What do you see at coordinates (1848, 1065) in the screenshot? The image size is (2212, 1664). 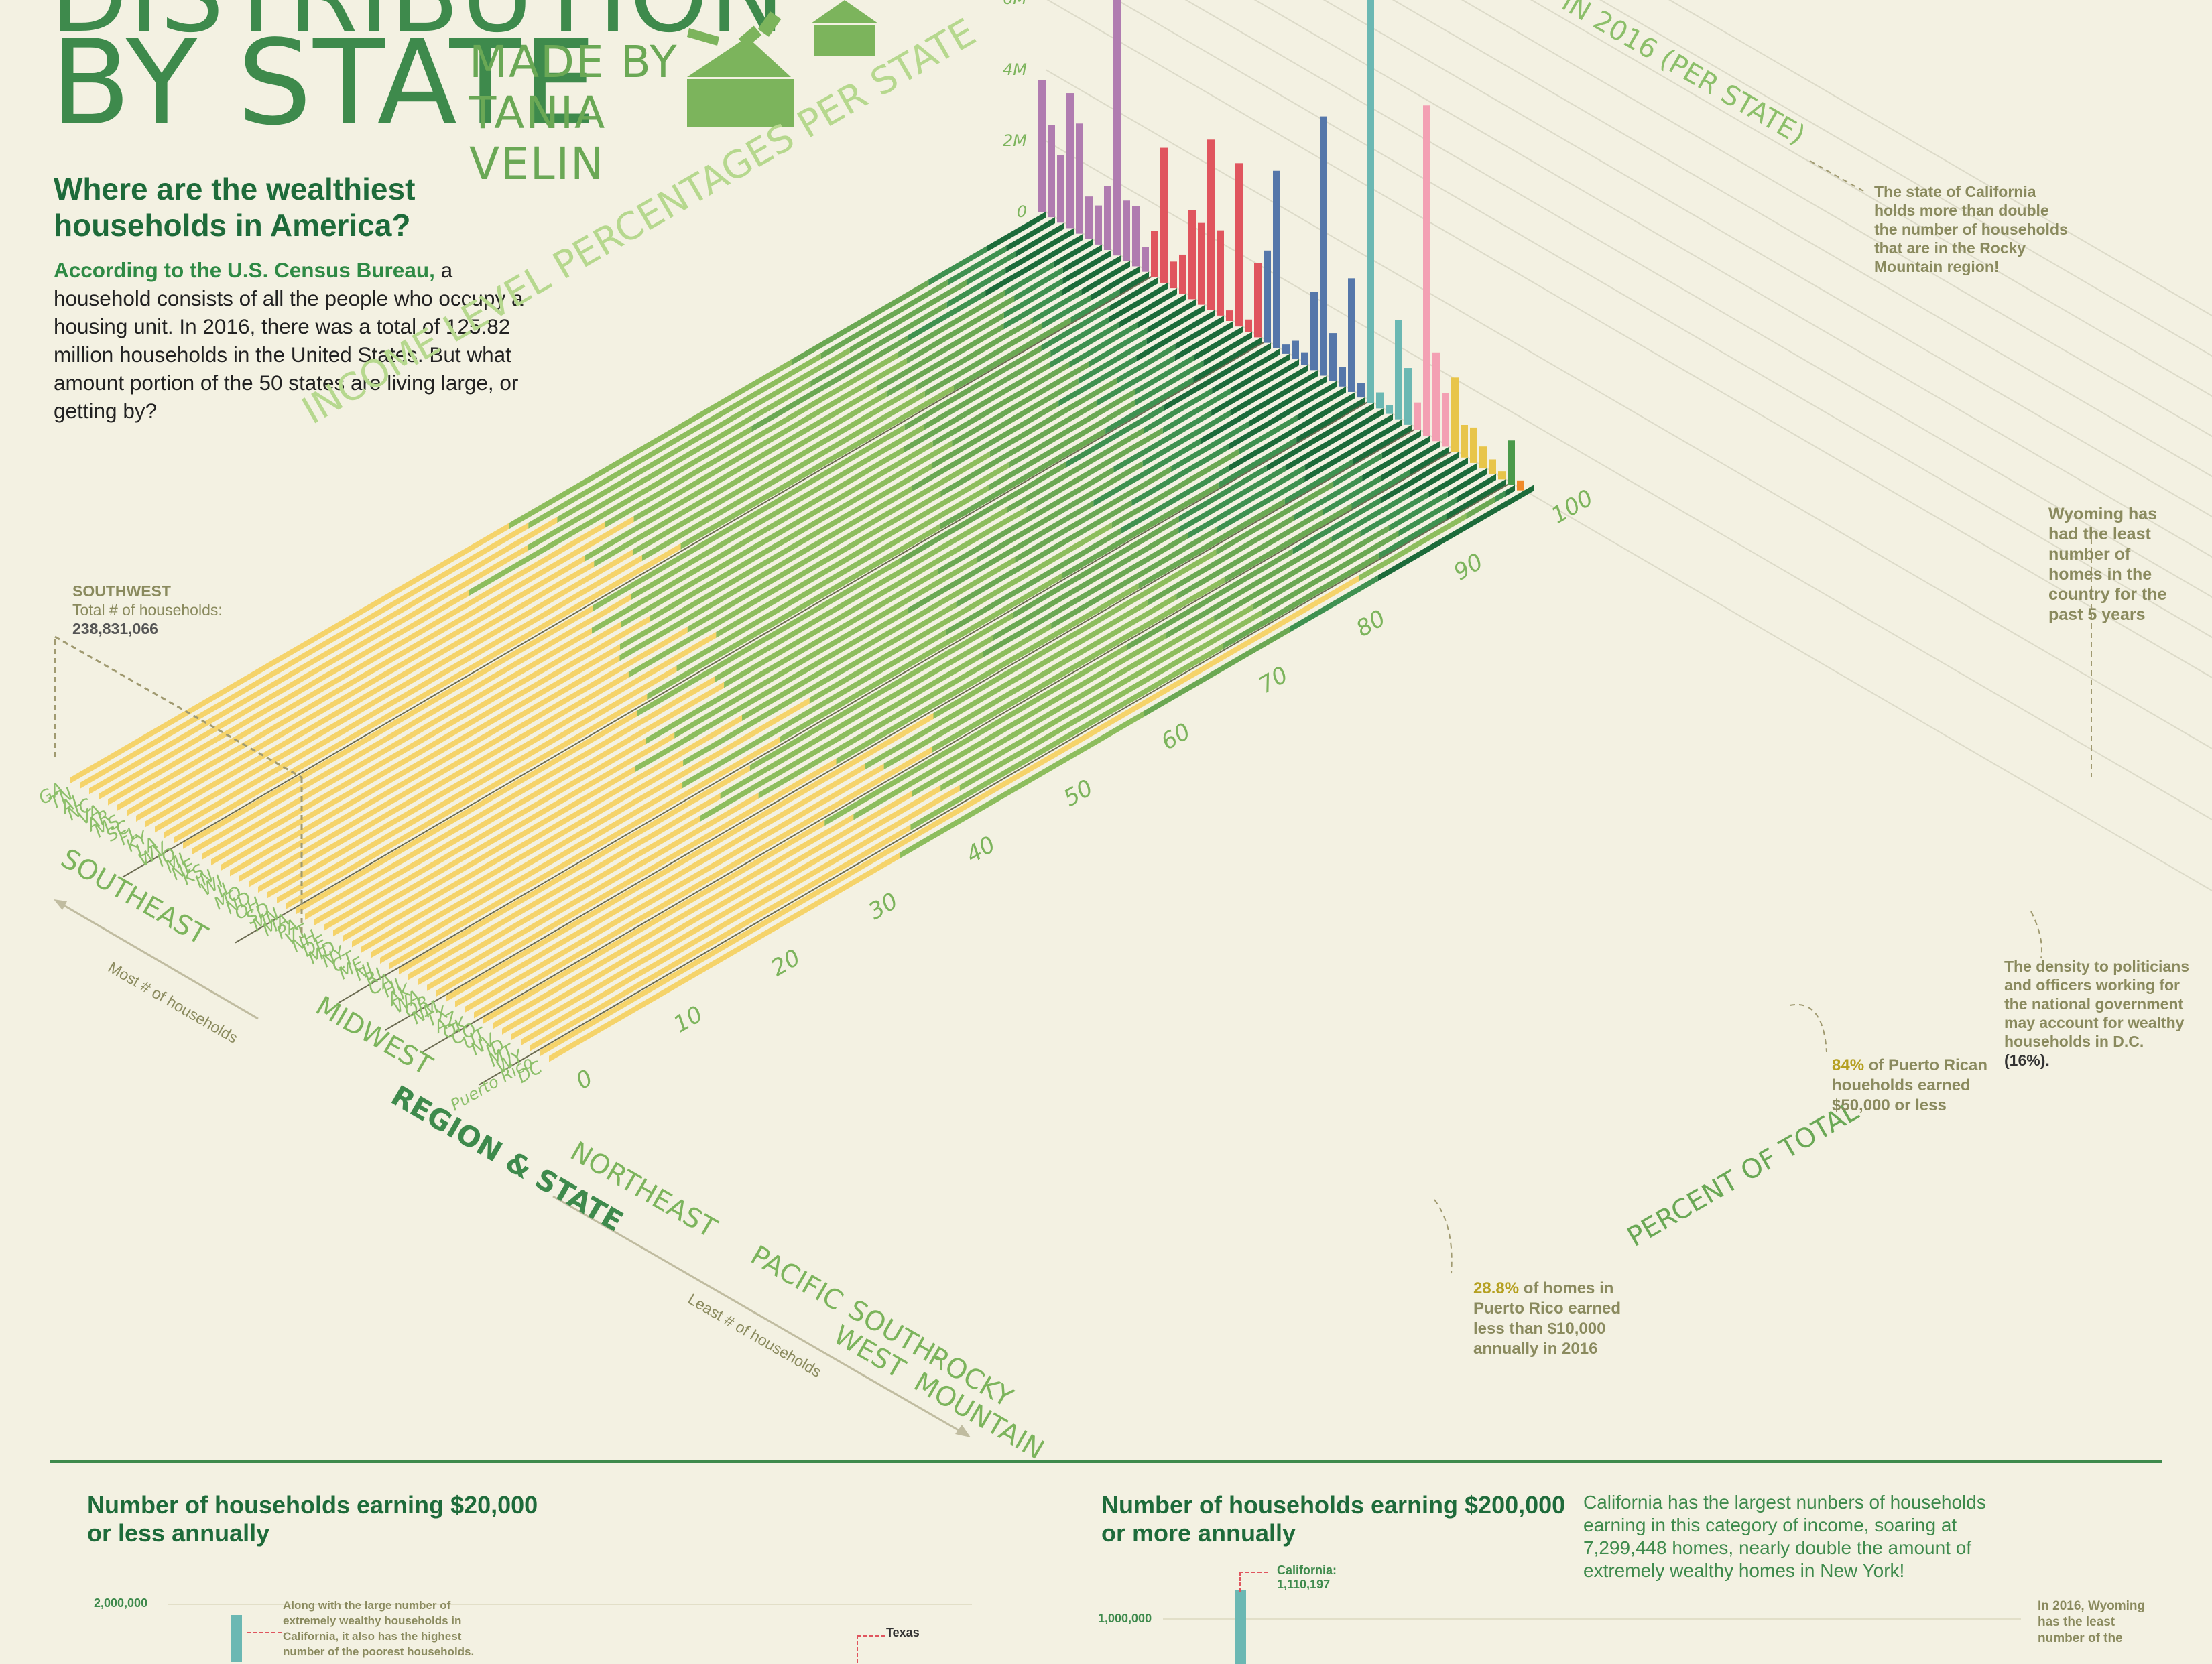 I see `puerto-rico-note-value: 84%` at bounding box center [1848, 1065].